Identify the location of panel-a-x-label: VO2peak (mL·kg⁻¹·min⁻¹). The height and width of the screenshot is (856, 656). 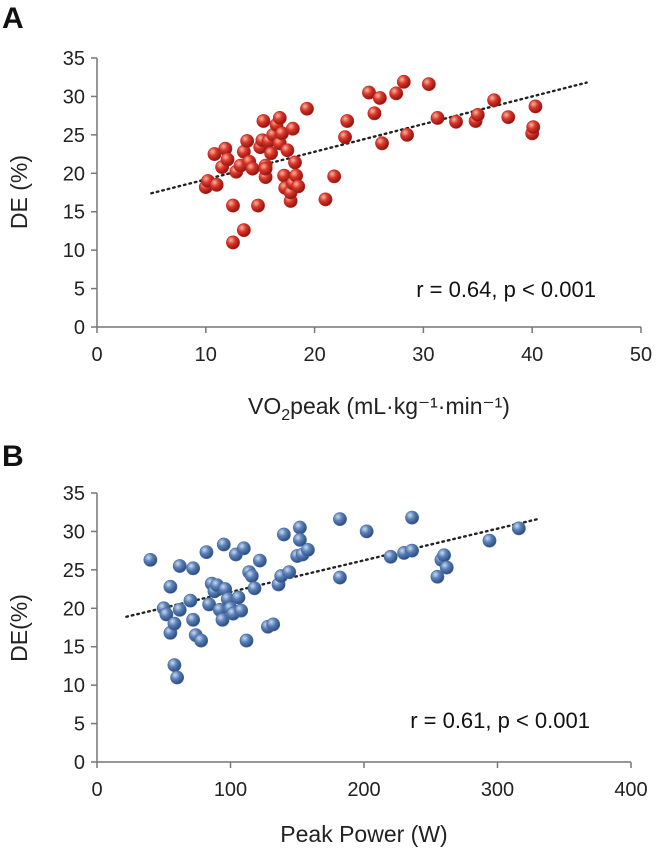
(379, 408).